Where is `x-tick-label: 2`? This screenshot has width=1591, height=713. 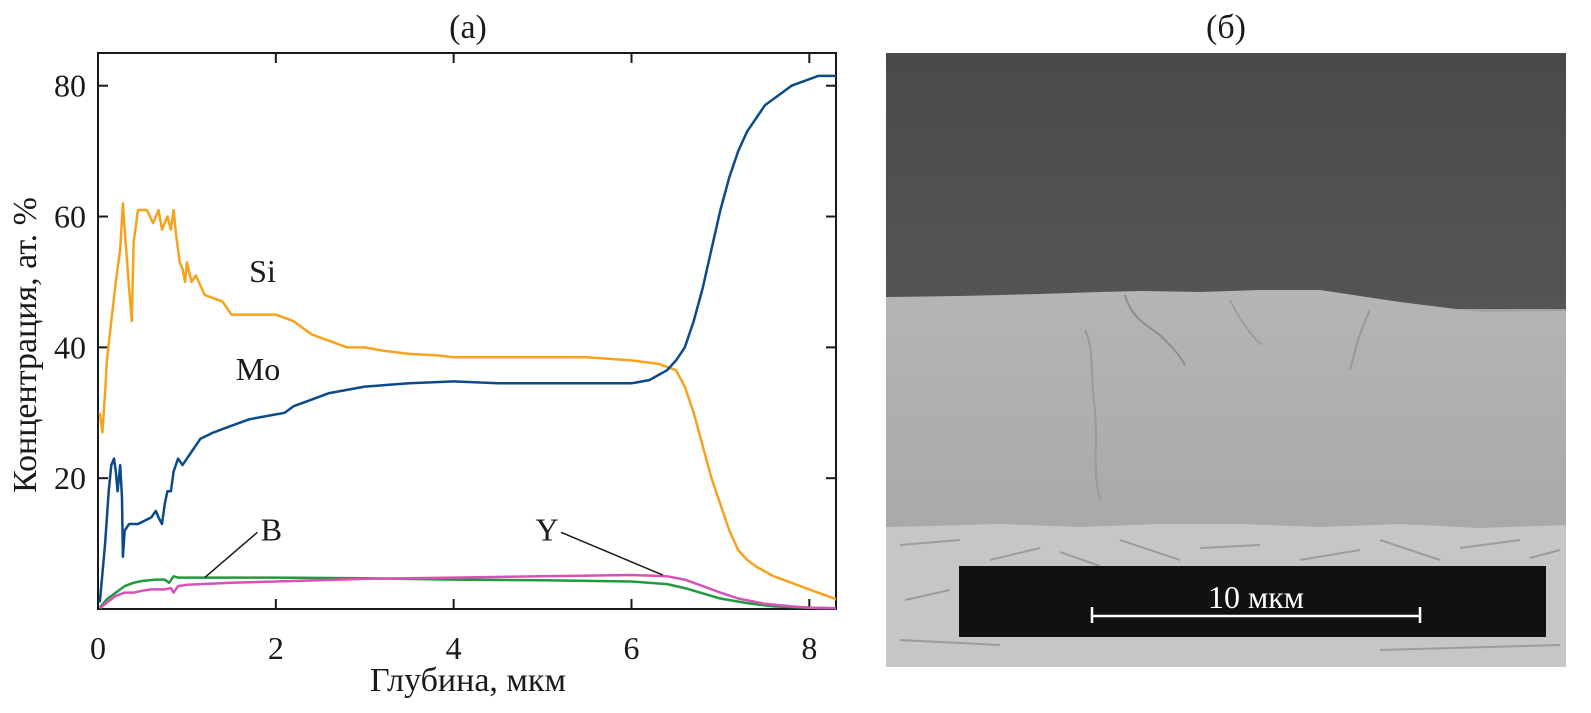
x-tick-label: 2 is located at coordinates (276, 648).